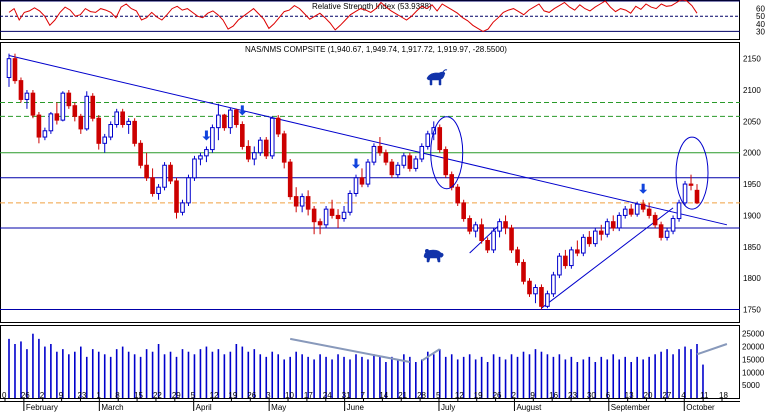 The width and height of the screenshot is (770, 412). Describe the element at coordinates (402, 395) in the screenshot. I see `date-tick-label: 21` at that location.